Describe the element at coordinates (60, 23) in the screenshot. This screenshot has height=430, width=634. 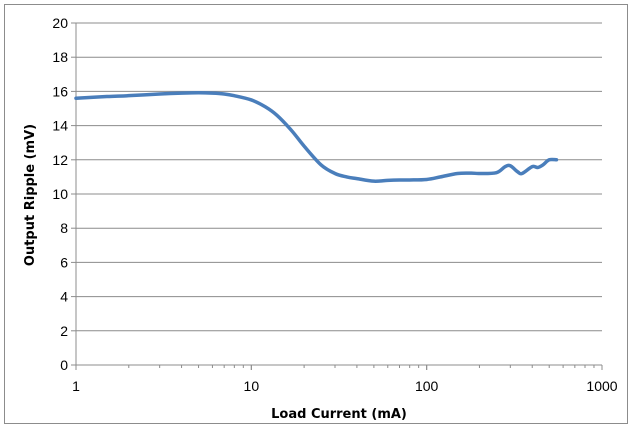
I see `y-tick-label: 20` at that location.